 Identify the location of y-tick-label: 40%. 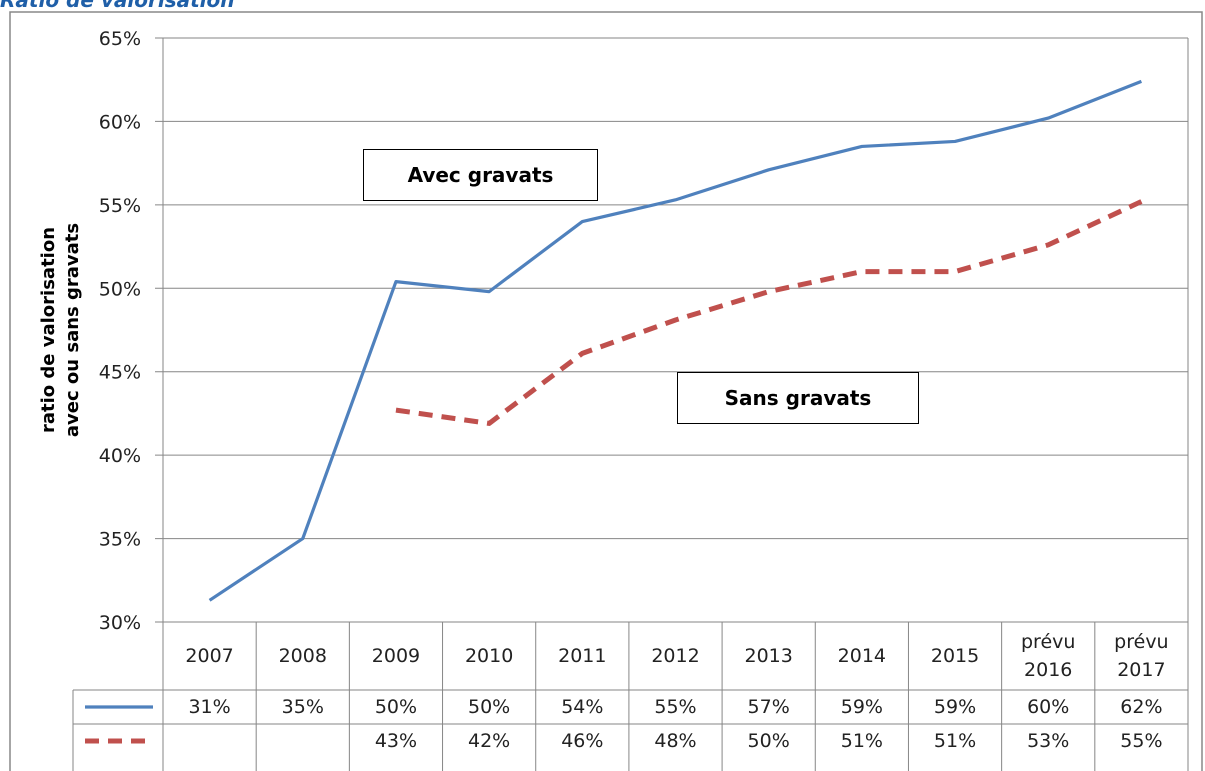
(120, 456).